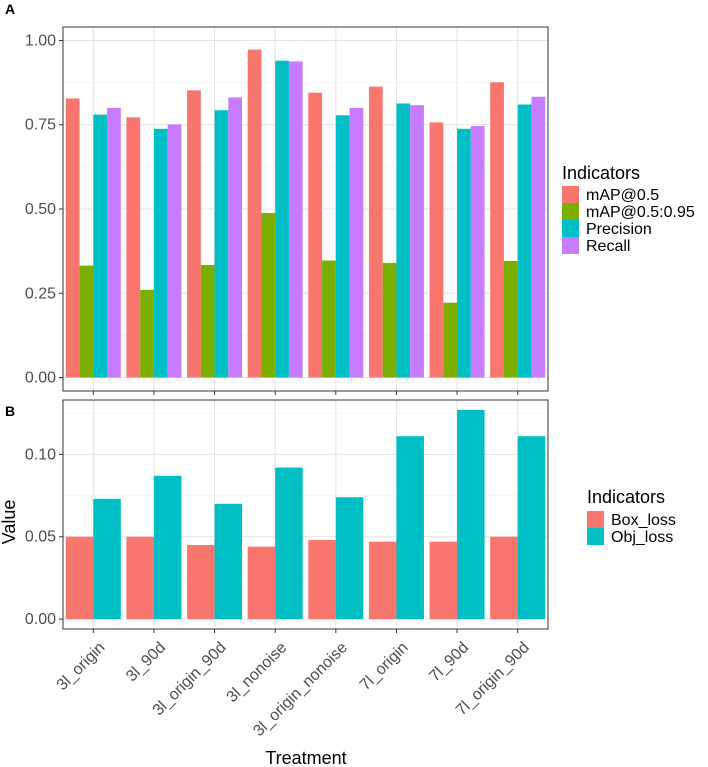  What do you see at coordinates (40, 125) in the screenshot?
I see `panel-a-y-tick-label: 0.75` at bounding box center [40, 125].